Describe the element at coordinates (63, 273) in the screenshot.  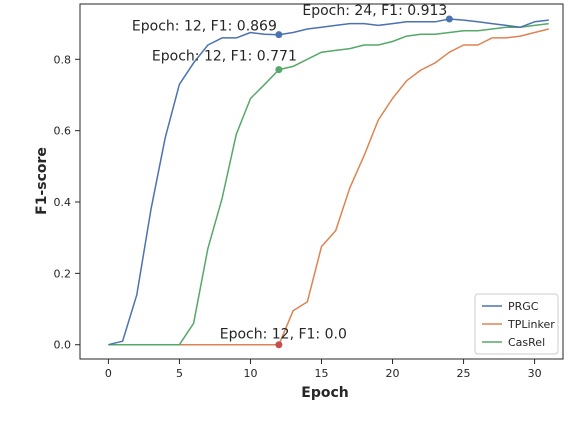
I see `y-tick-label: 0.2` at that location.